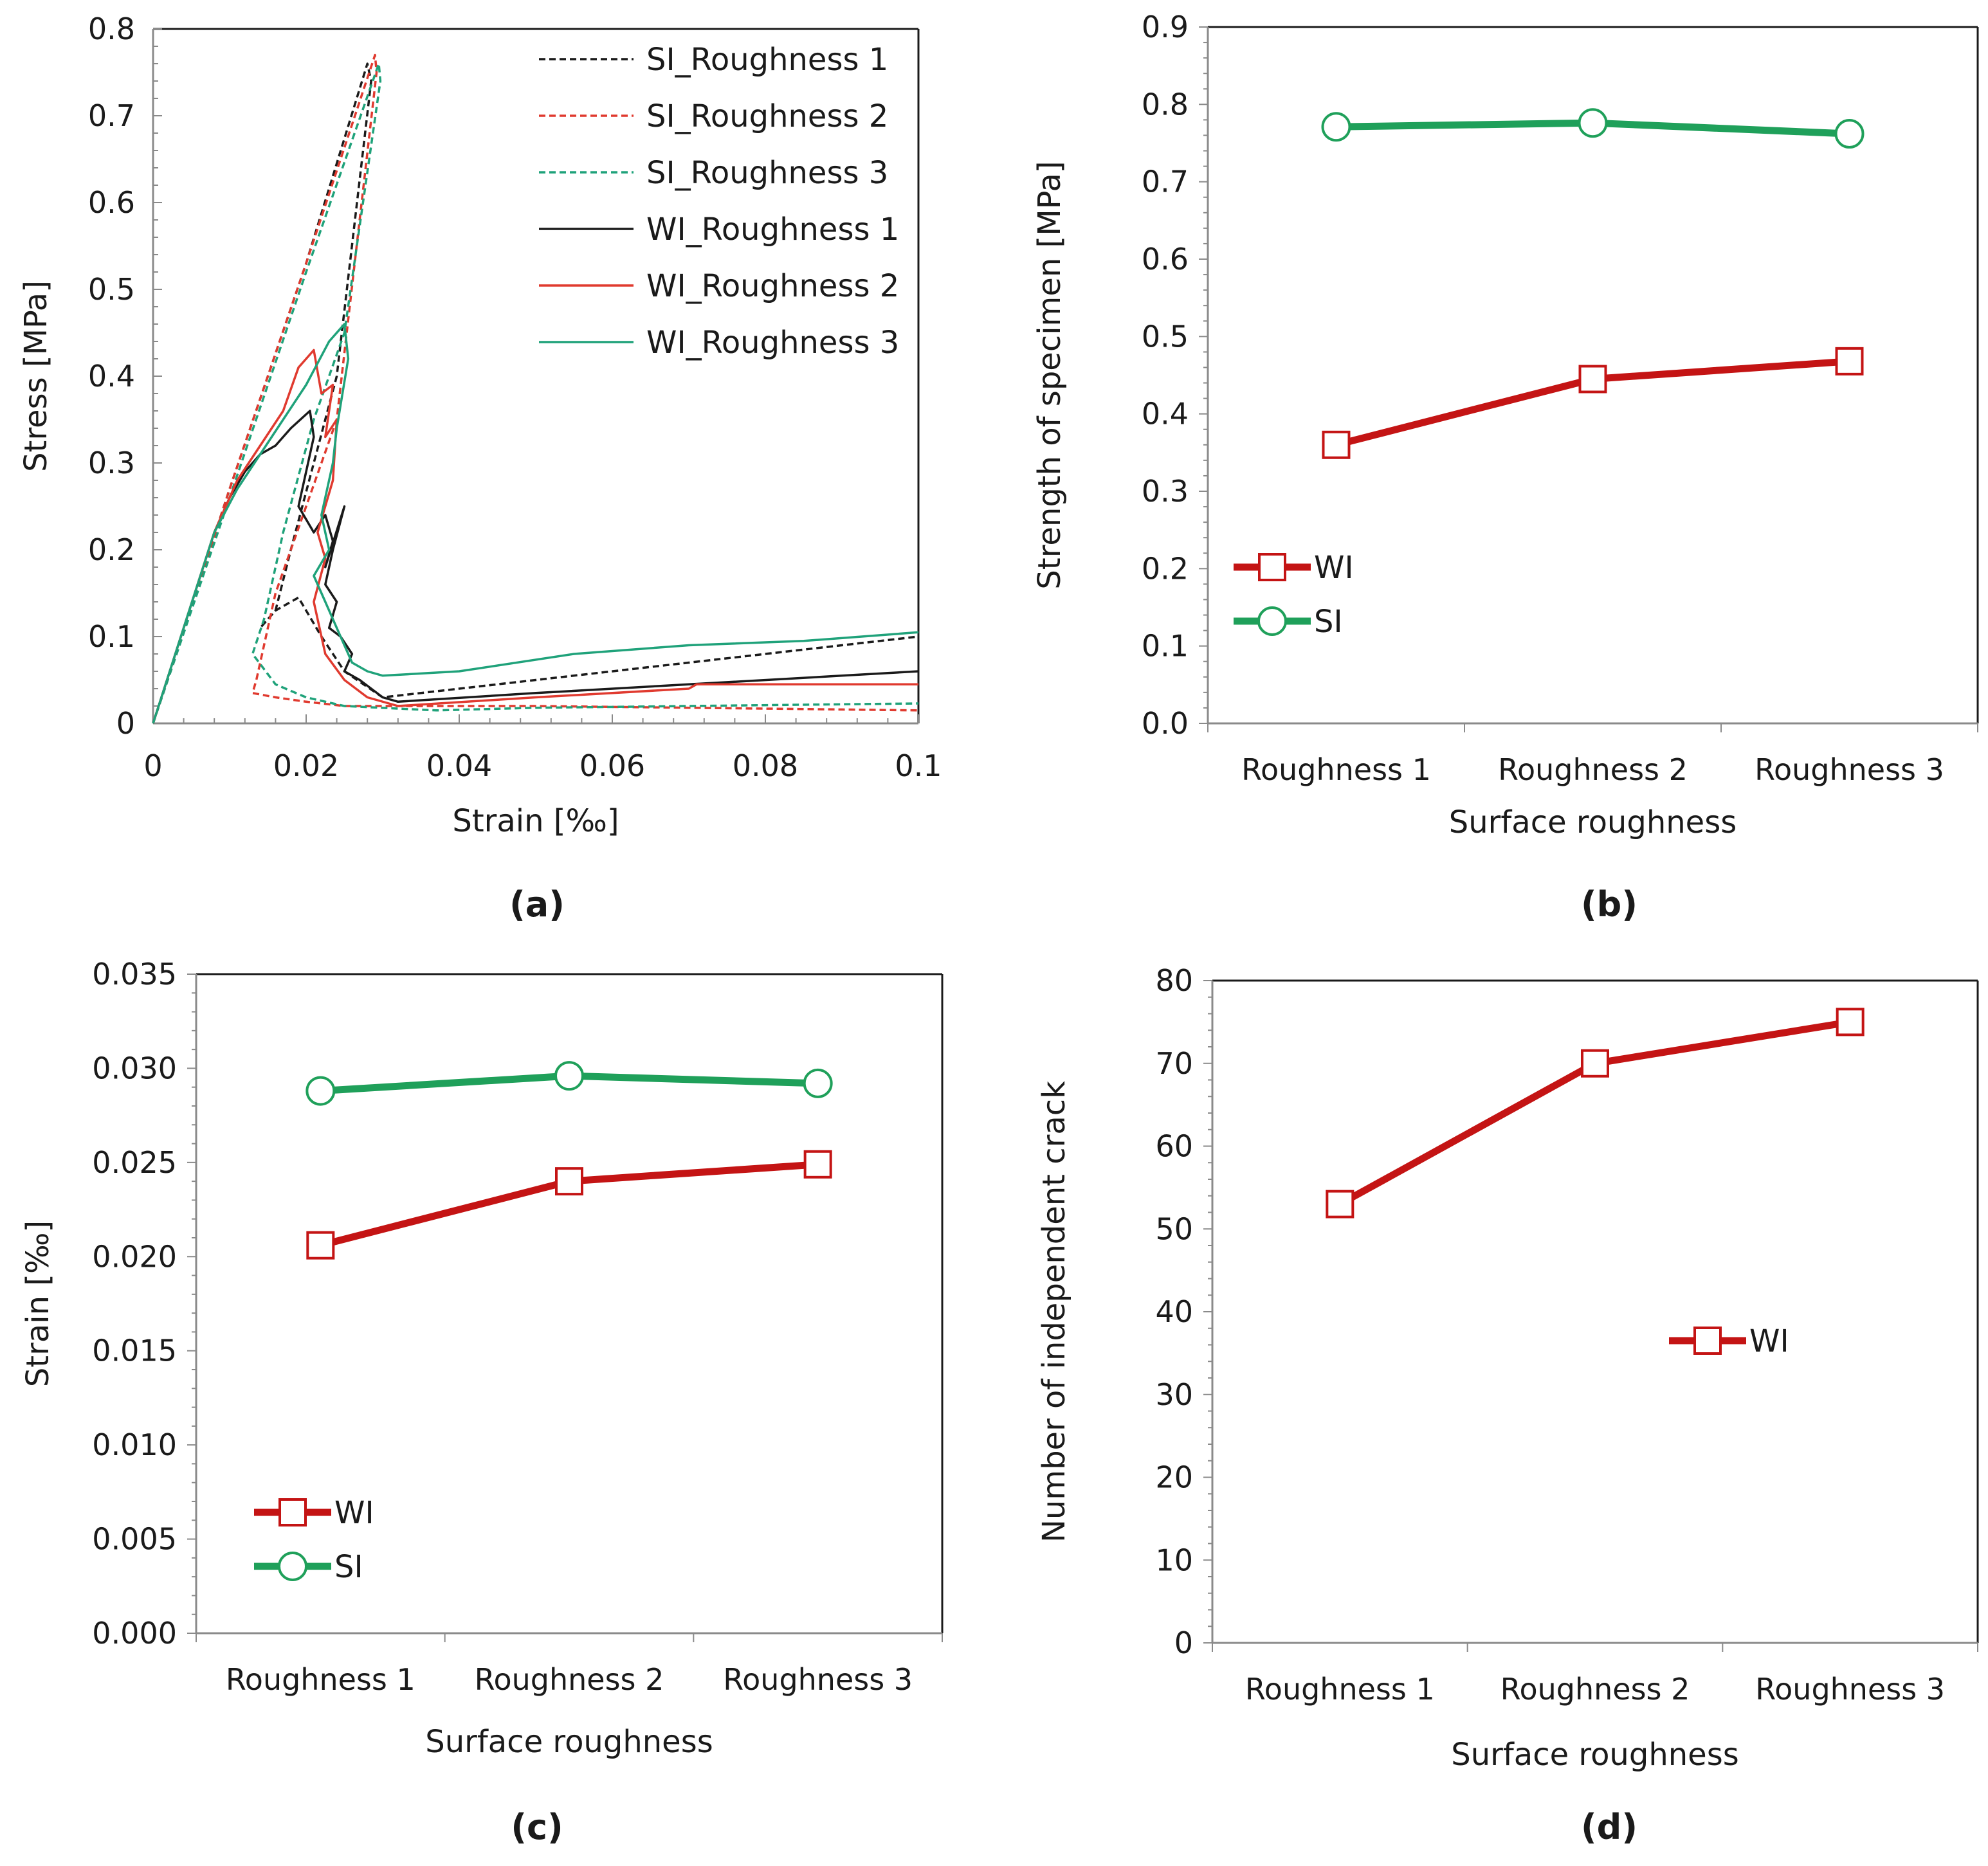 The width and height of the screenshot is (1988, 1866). Describe the element at coordinates (537, 1827) in the screenshot. I see `panel-label-c: (c)` at that location.